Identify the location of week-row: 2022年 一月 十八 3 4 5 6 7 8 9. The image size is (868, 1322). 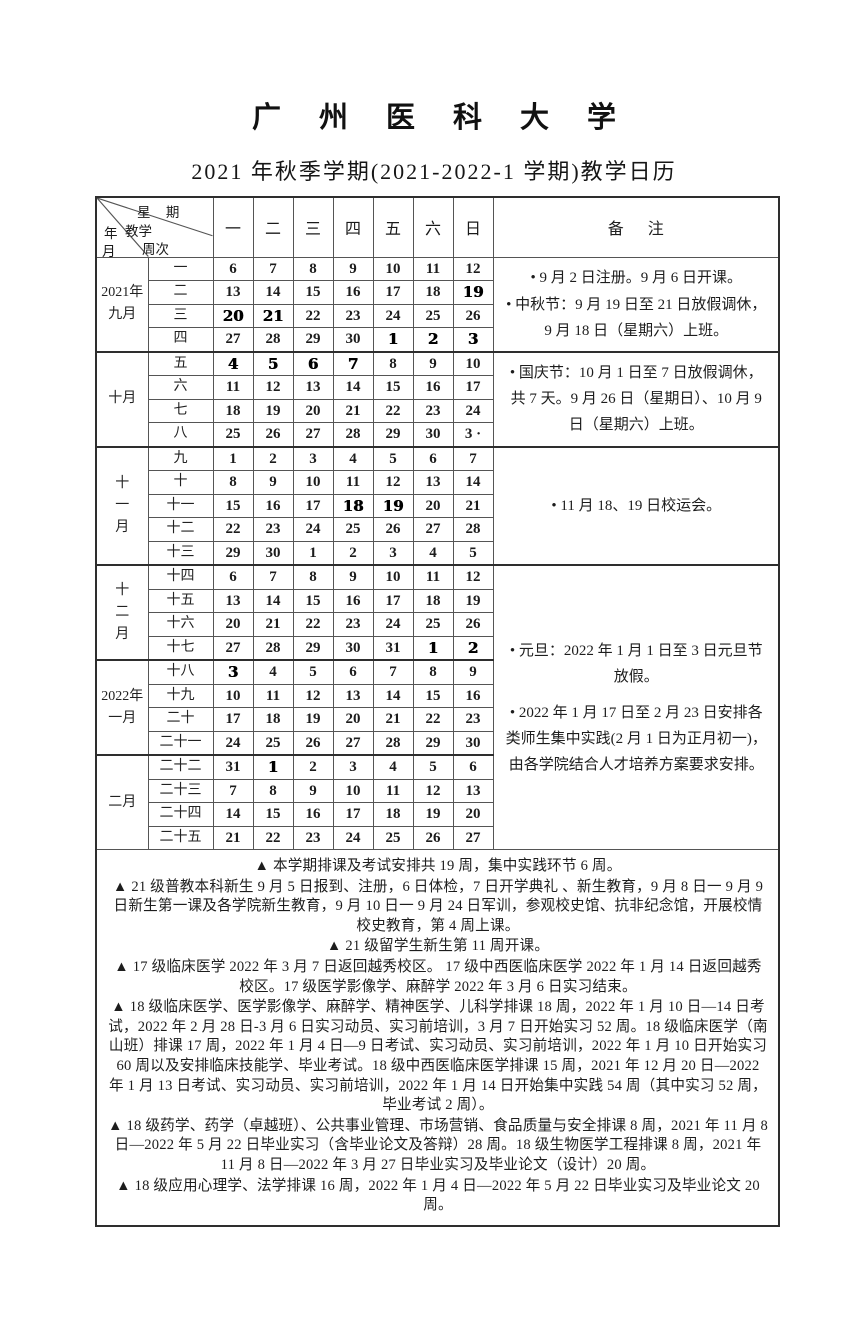
(437, 707).